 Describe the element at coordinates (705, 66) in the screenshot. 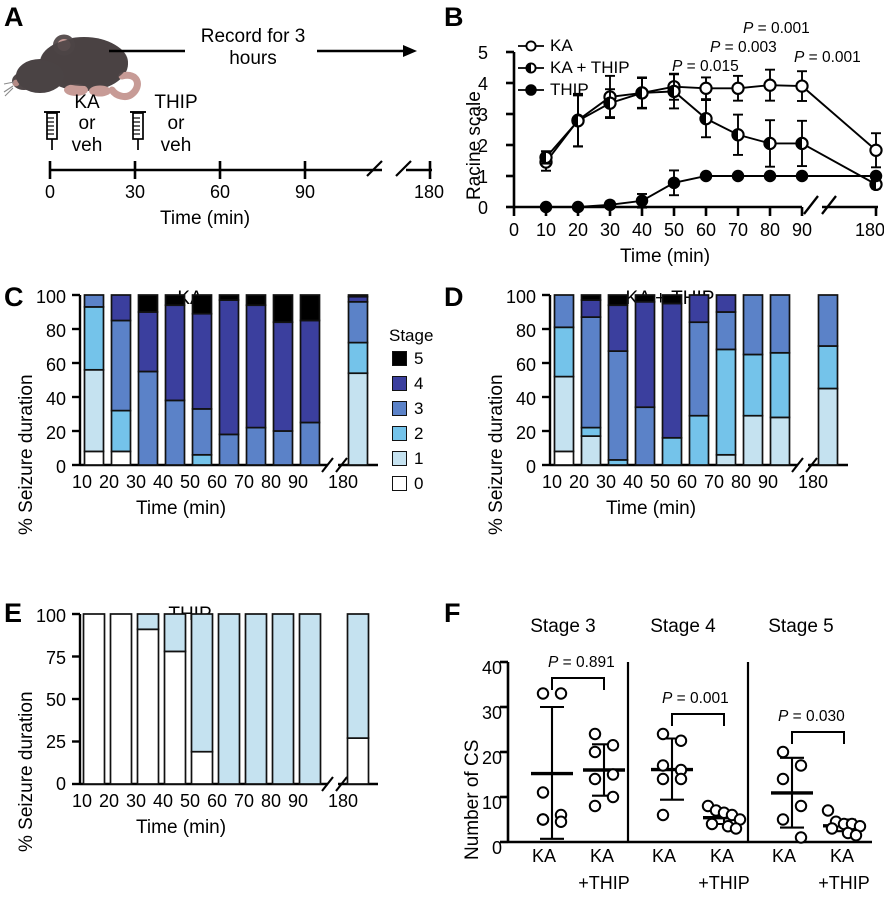

I see `panel-b-pvalue-50: PP = 0.015 = 0.015` at that location.